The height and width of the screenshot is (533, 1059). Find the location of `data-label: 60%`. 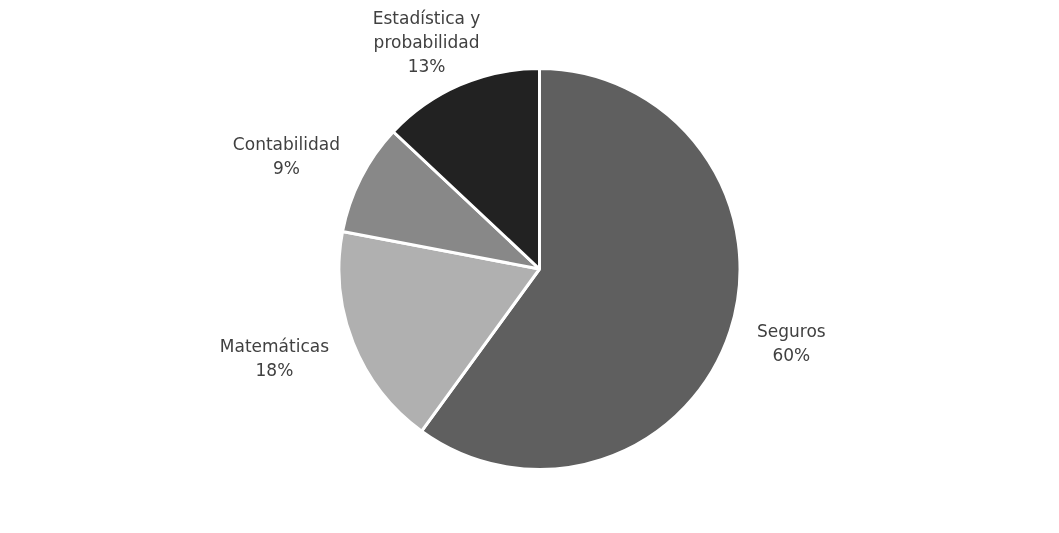

data-label: 60% is located at coordinates (791, 355).